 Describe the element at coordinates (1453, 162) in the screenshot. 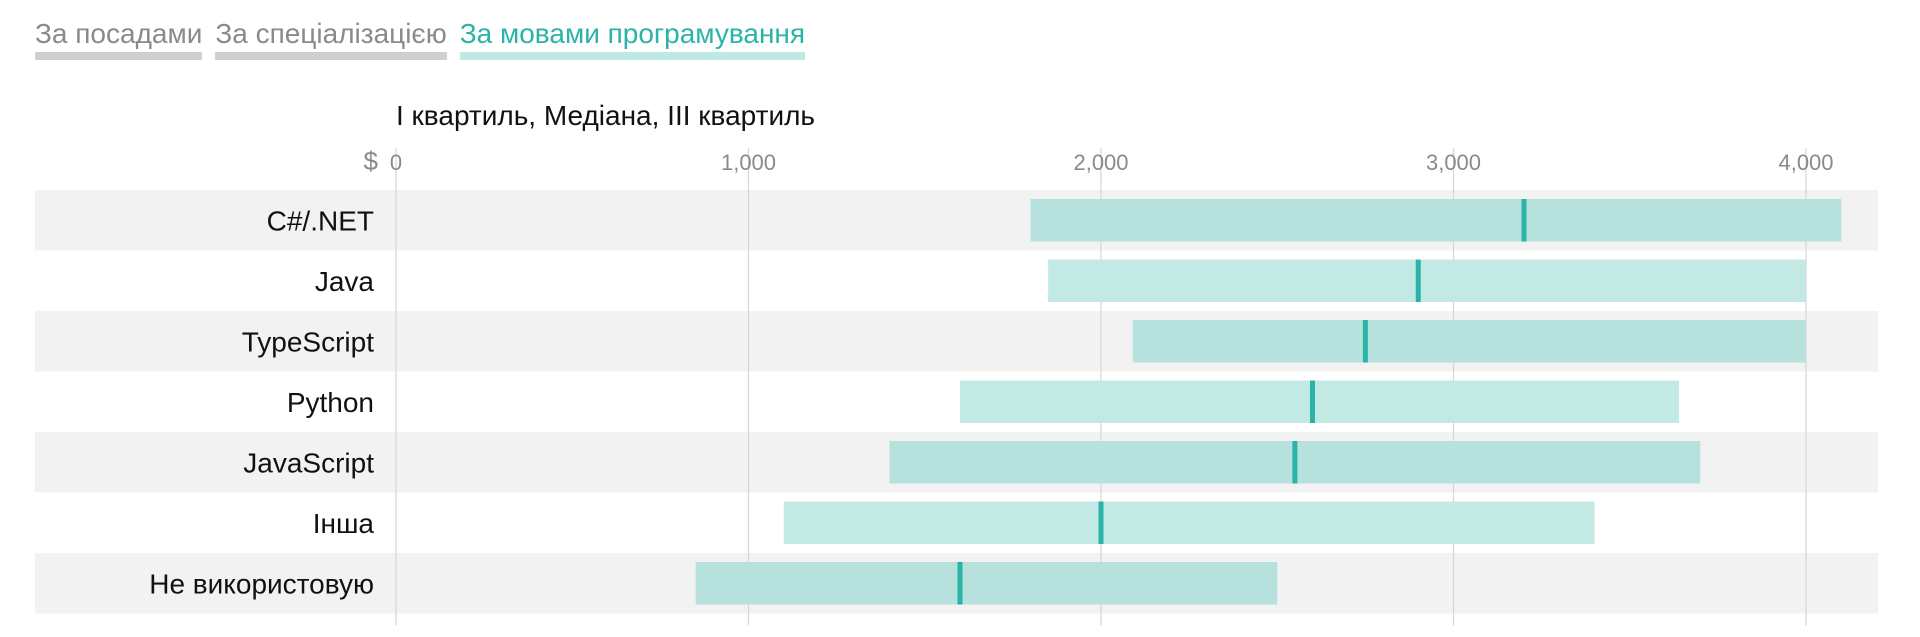

I see `x-tick-label: 3,000` at that location.